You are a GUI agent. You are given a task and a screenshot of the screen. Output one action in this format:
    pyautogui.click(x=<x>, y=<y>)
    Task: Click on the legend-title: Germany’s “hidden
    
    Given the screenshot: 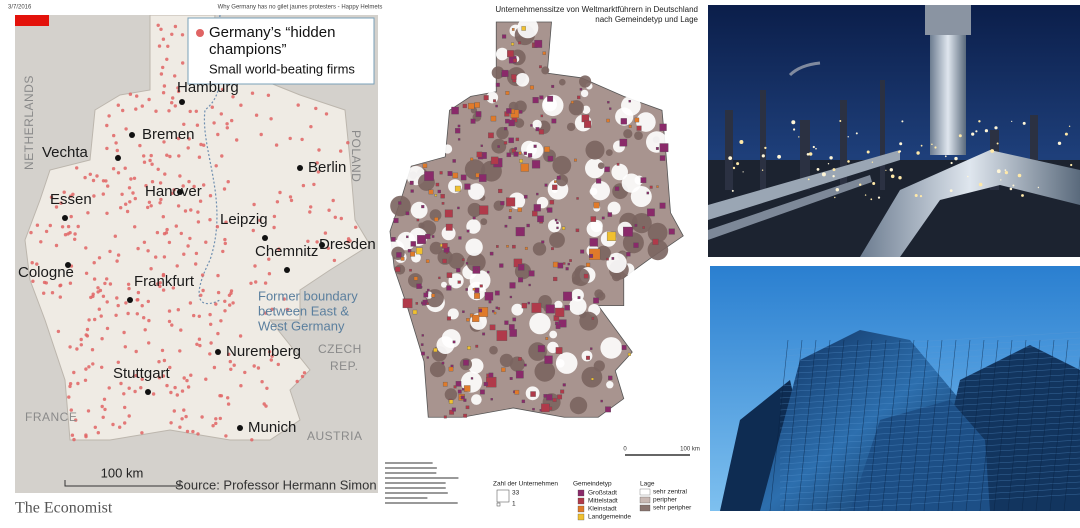 What is the action you would take?
    pyautogui.click(x=272, y=32)
    